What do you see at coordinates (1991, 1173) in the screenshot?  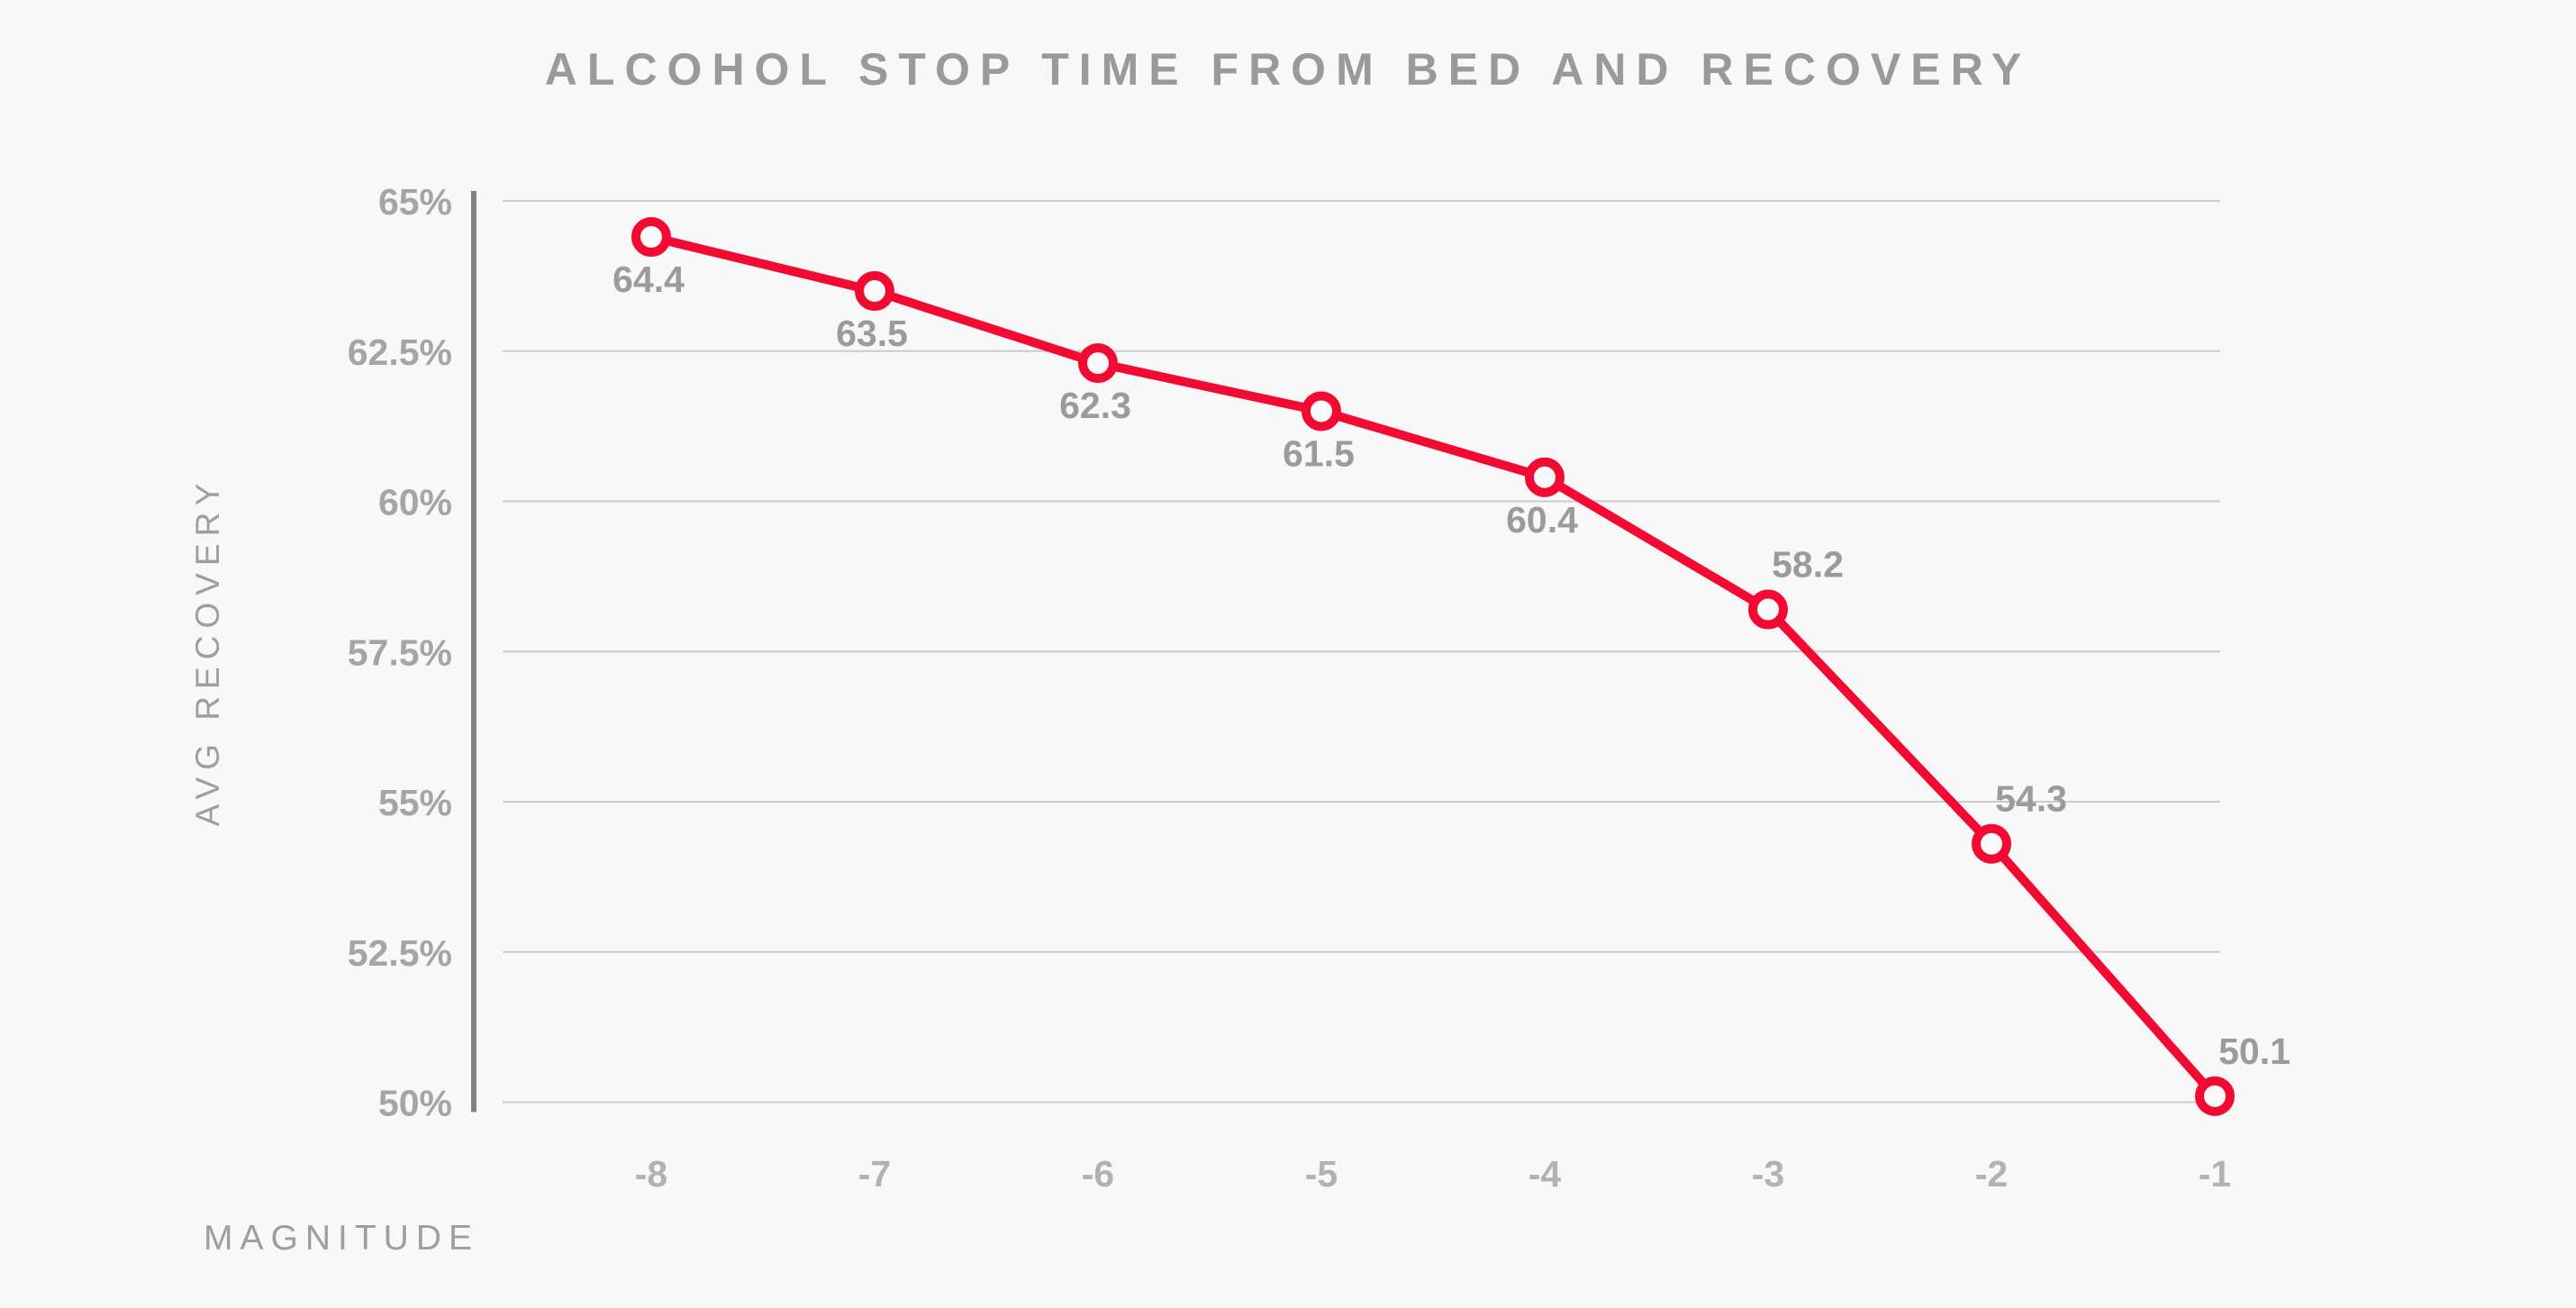 I see `x-tick-label: -2` at bounding box center [1991, 1173].